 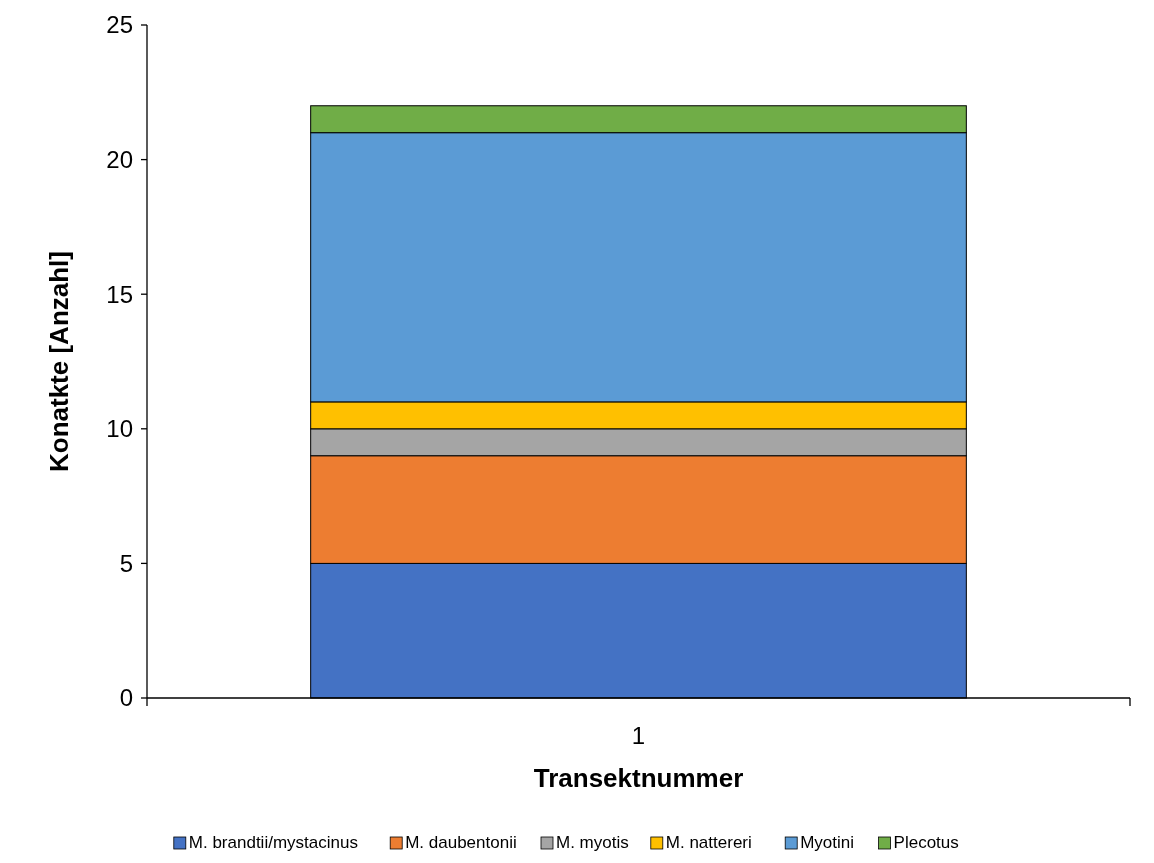 I want to click on legend-label: M. brandtii/mystacinus, so click(x=273, y=842).